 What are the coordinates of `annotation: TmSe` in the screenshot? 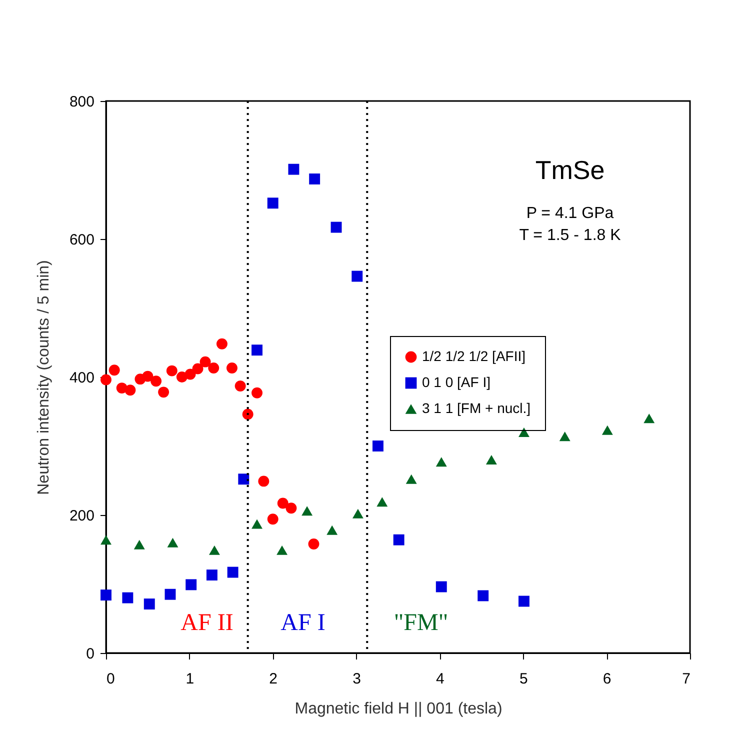 It's located at (570, 170).